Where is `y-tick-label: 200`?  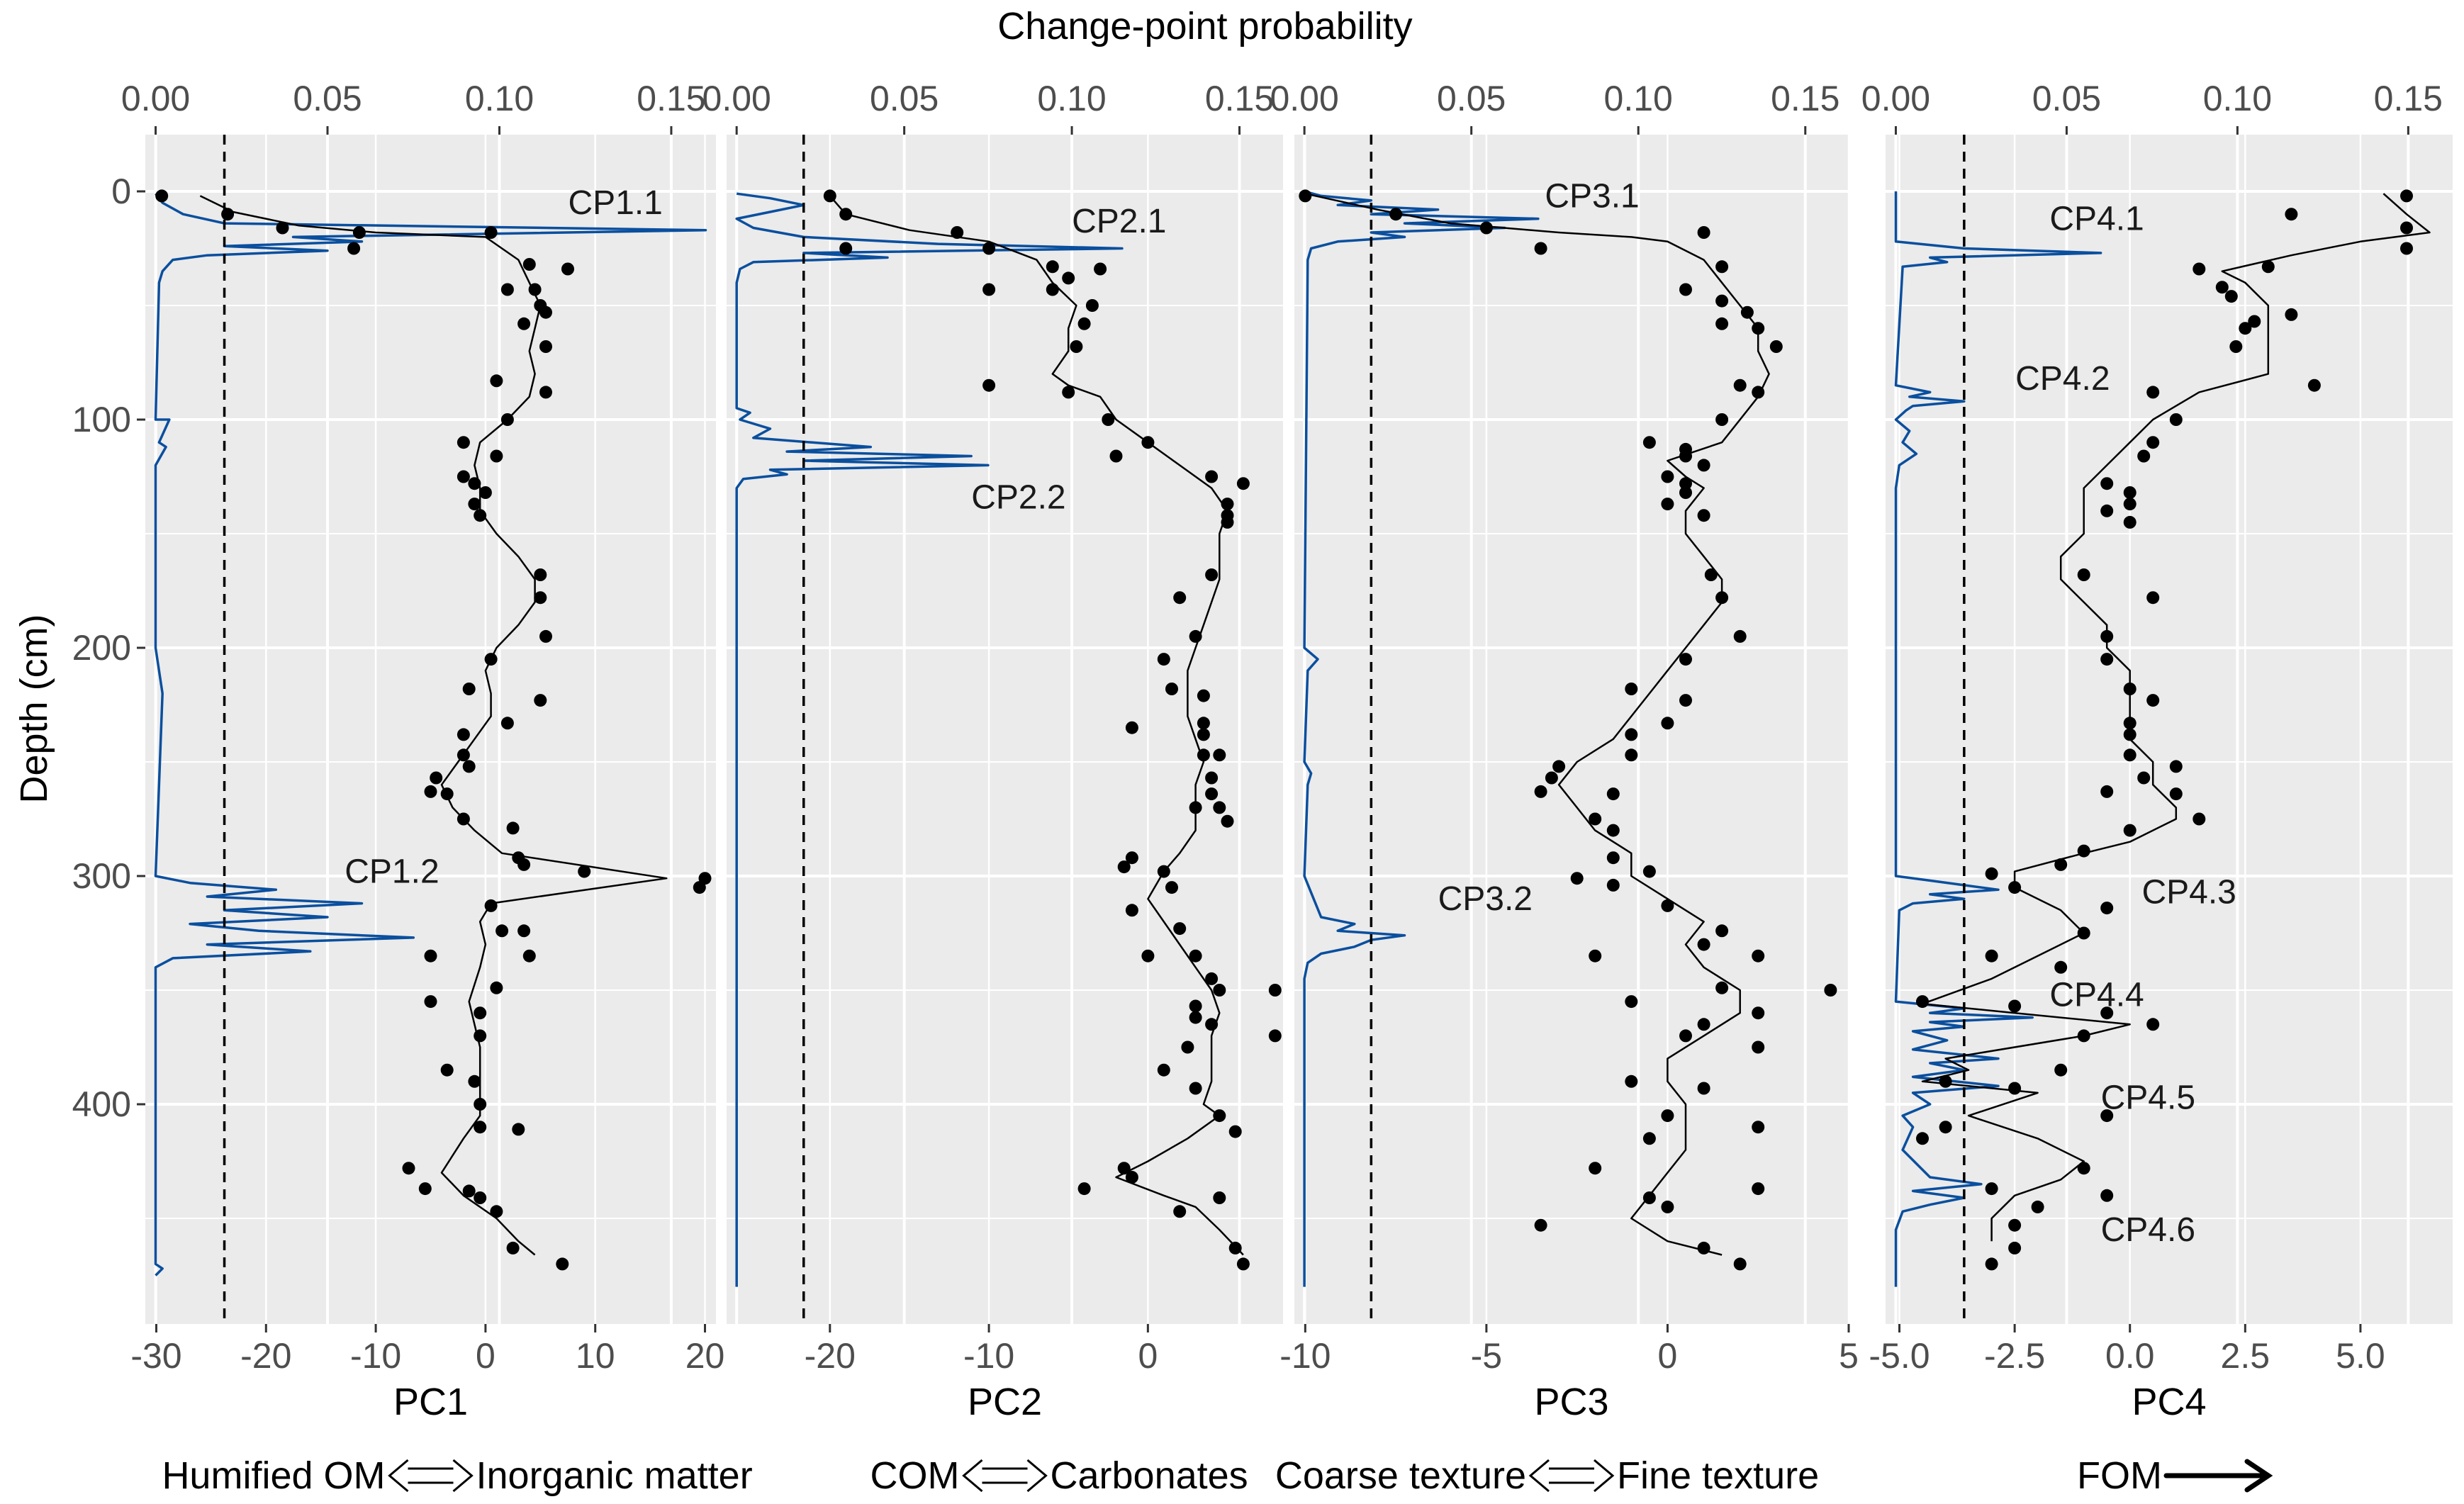 y-tick-label: 200 is located at coordinates (101, 648).